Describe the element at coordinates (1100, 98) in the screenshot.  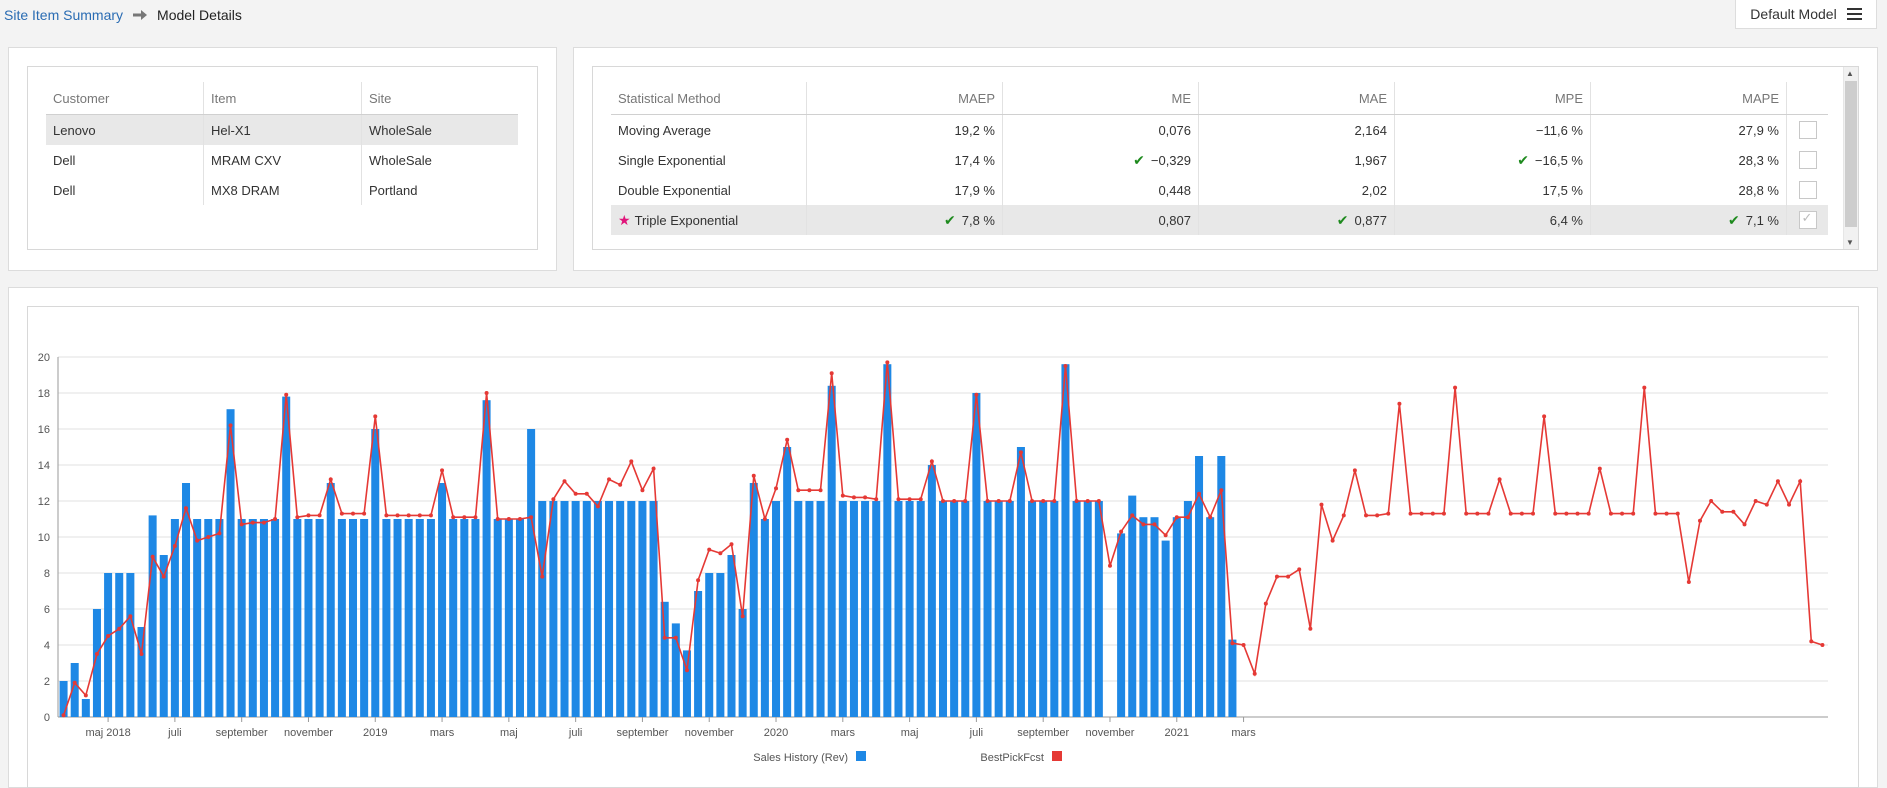
I see `header-me: ME` at that location.